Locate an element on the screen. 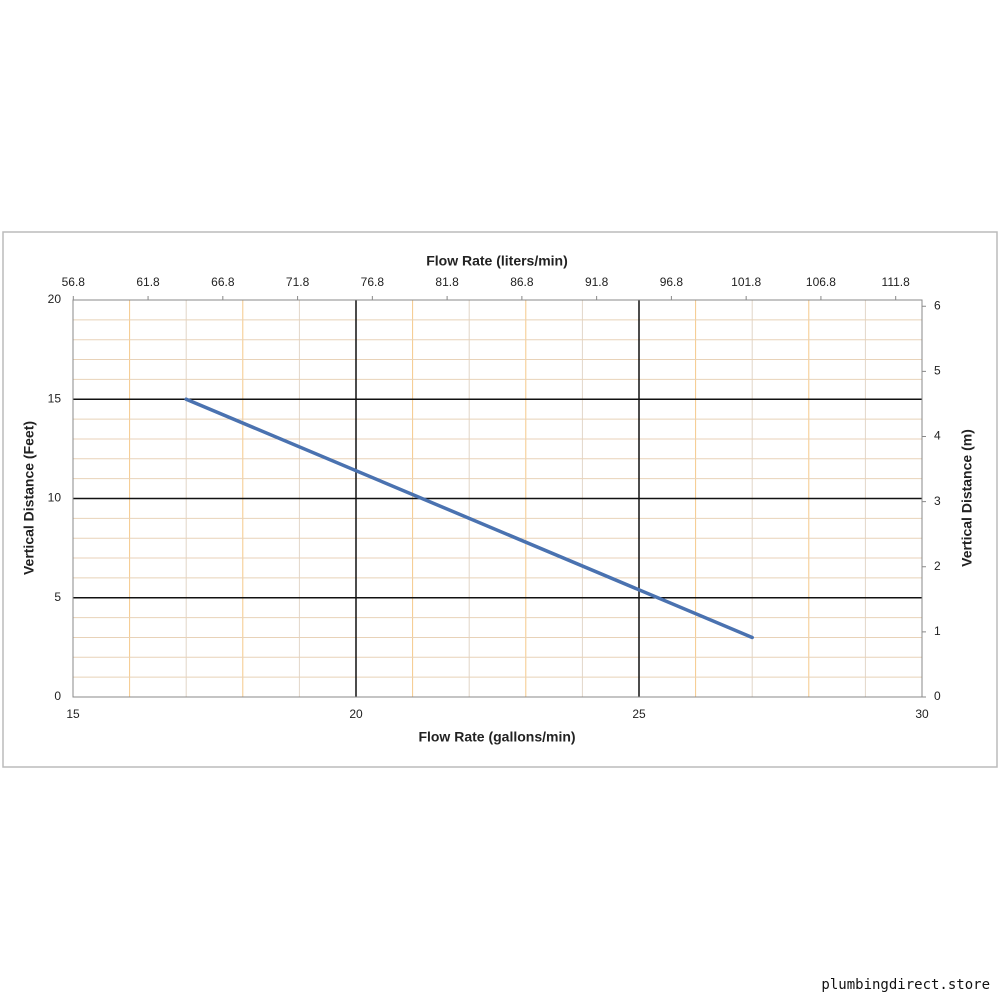 The image size is (1000, 1000). y2-tick-label: 3 is located at coordinates (937, 501).